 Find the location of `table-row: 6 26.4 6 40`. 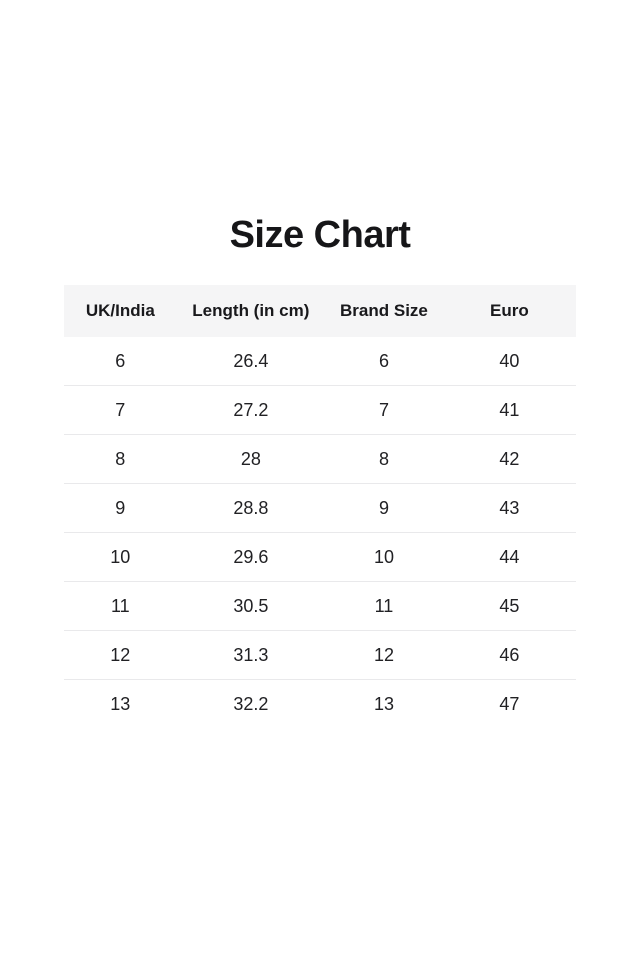

table-row: 6 26.4 6 40 is located at coordinates (320, 361).